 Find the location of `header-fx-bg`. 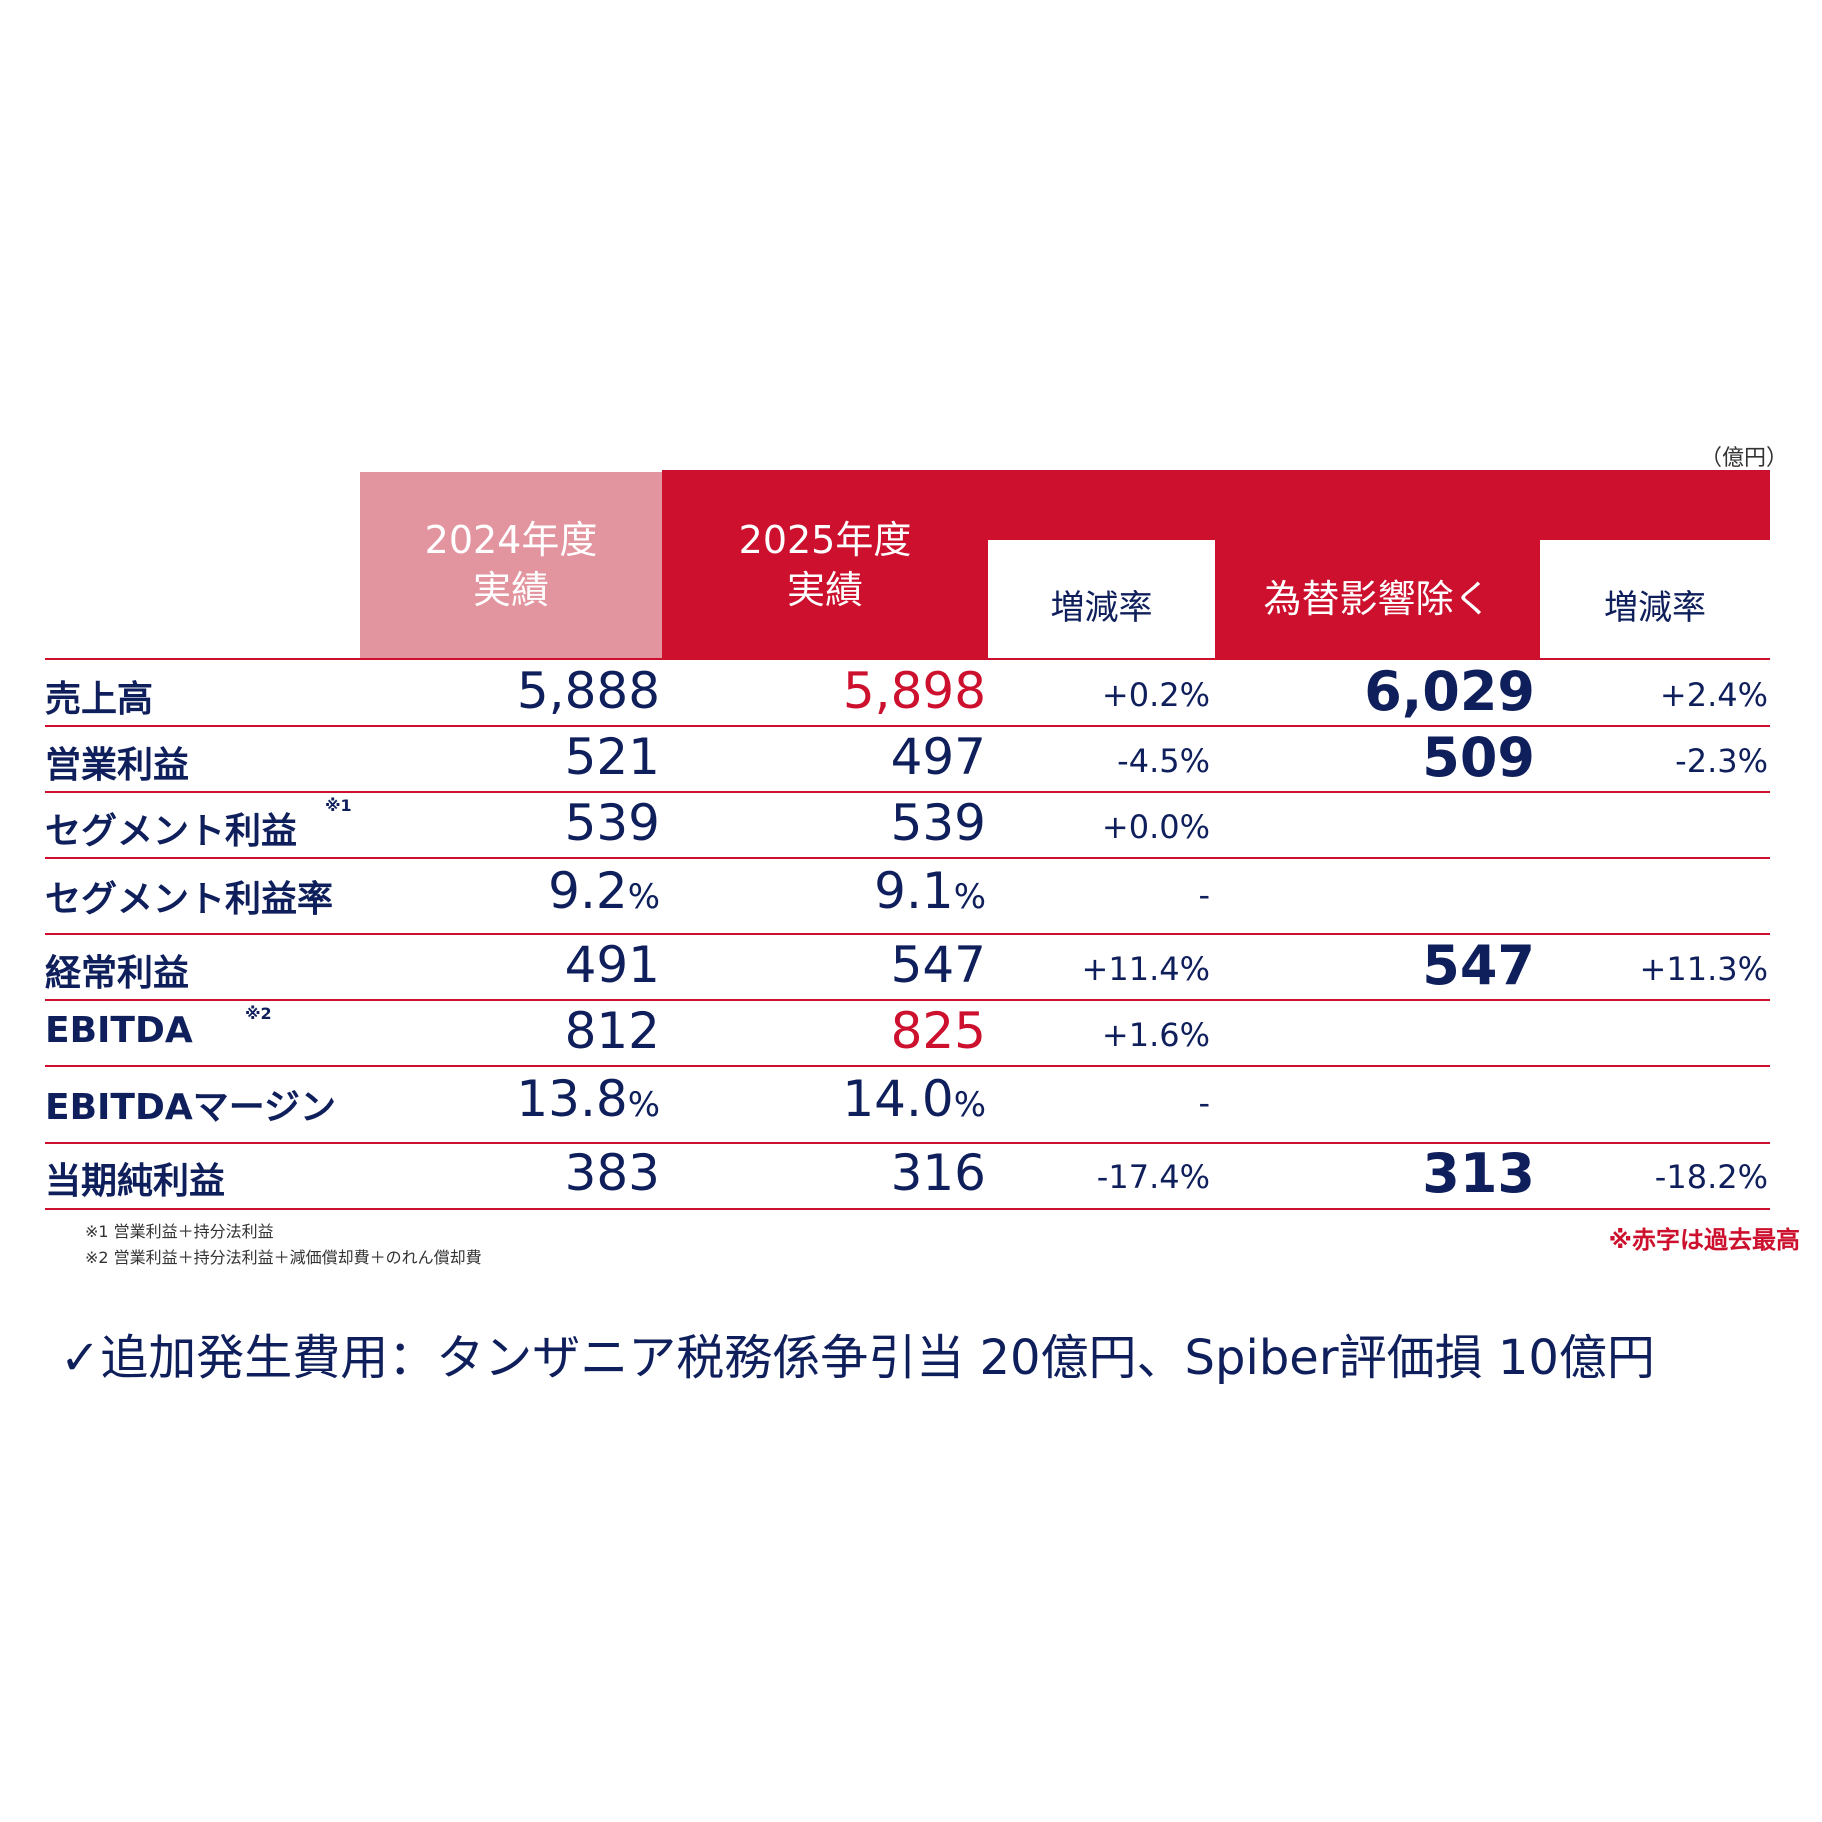

header-fx-bg is located at coordinates (1377, 599).